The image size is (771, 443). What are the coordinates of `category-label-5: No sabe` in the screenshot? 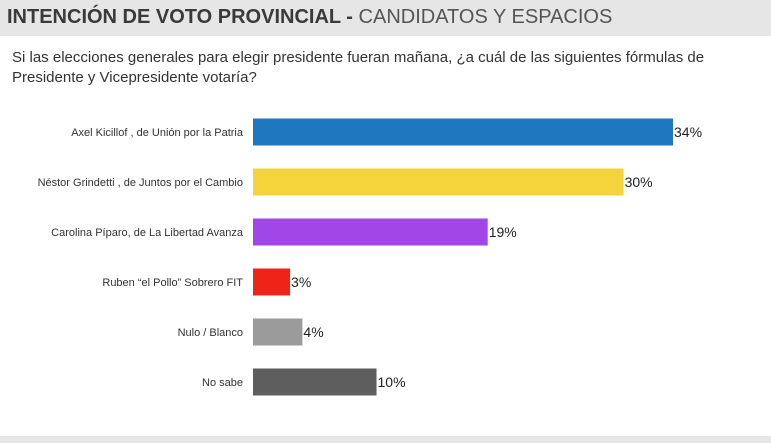 It's located at (222, 383).